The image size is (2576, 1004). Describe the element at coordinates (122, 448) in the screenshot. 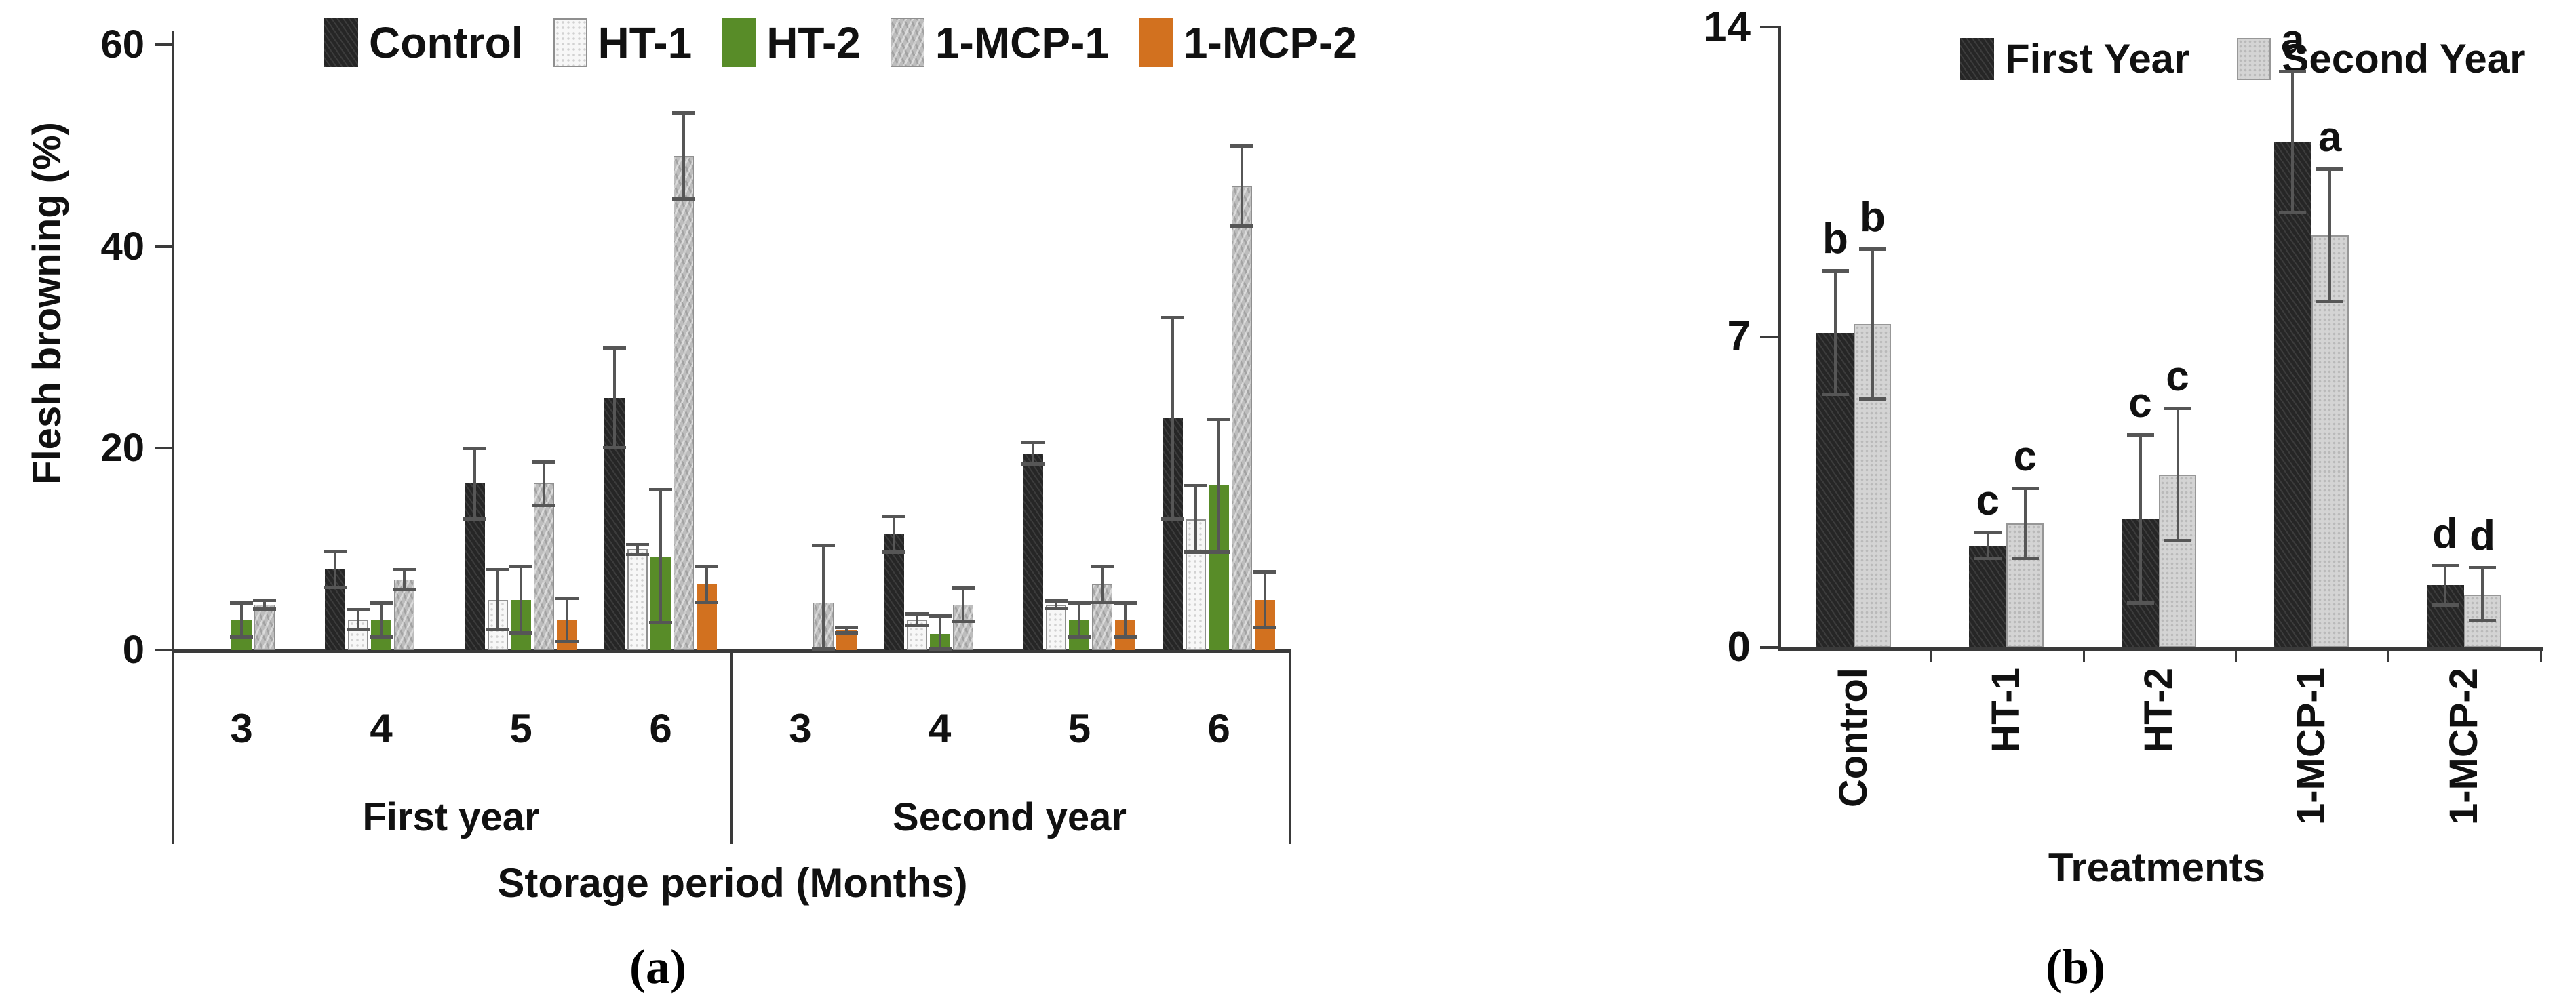

I see `y-tick-label-a-20: 20` at that location.